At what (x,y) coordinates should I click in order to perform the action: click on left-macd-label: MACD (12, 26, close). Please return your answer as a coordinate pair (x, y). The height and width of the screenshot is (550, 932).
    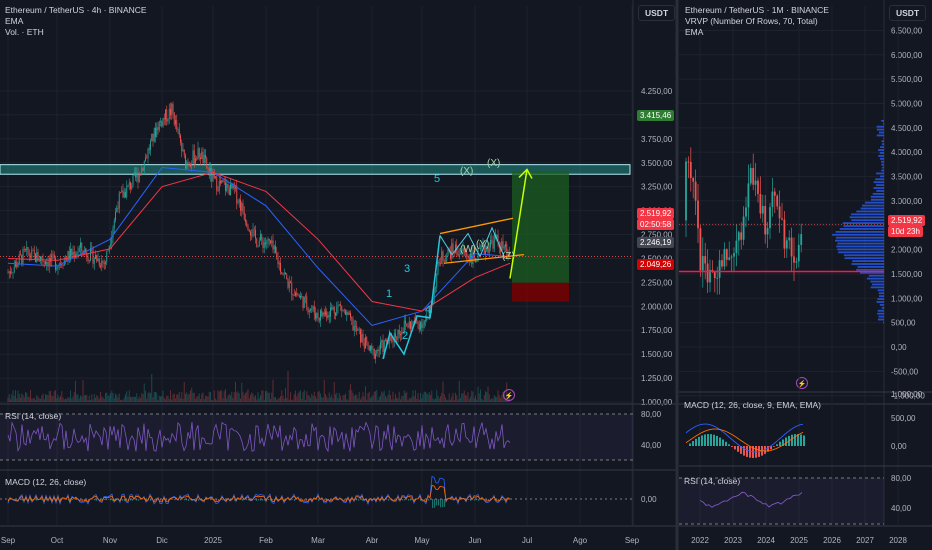
    Looking at the image, I should click on (46, 482).